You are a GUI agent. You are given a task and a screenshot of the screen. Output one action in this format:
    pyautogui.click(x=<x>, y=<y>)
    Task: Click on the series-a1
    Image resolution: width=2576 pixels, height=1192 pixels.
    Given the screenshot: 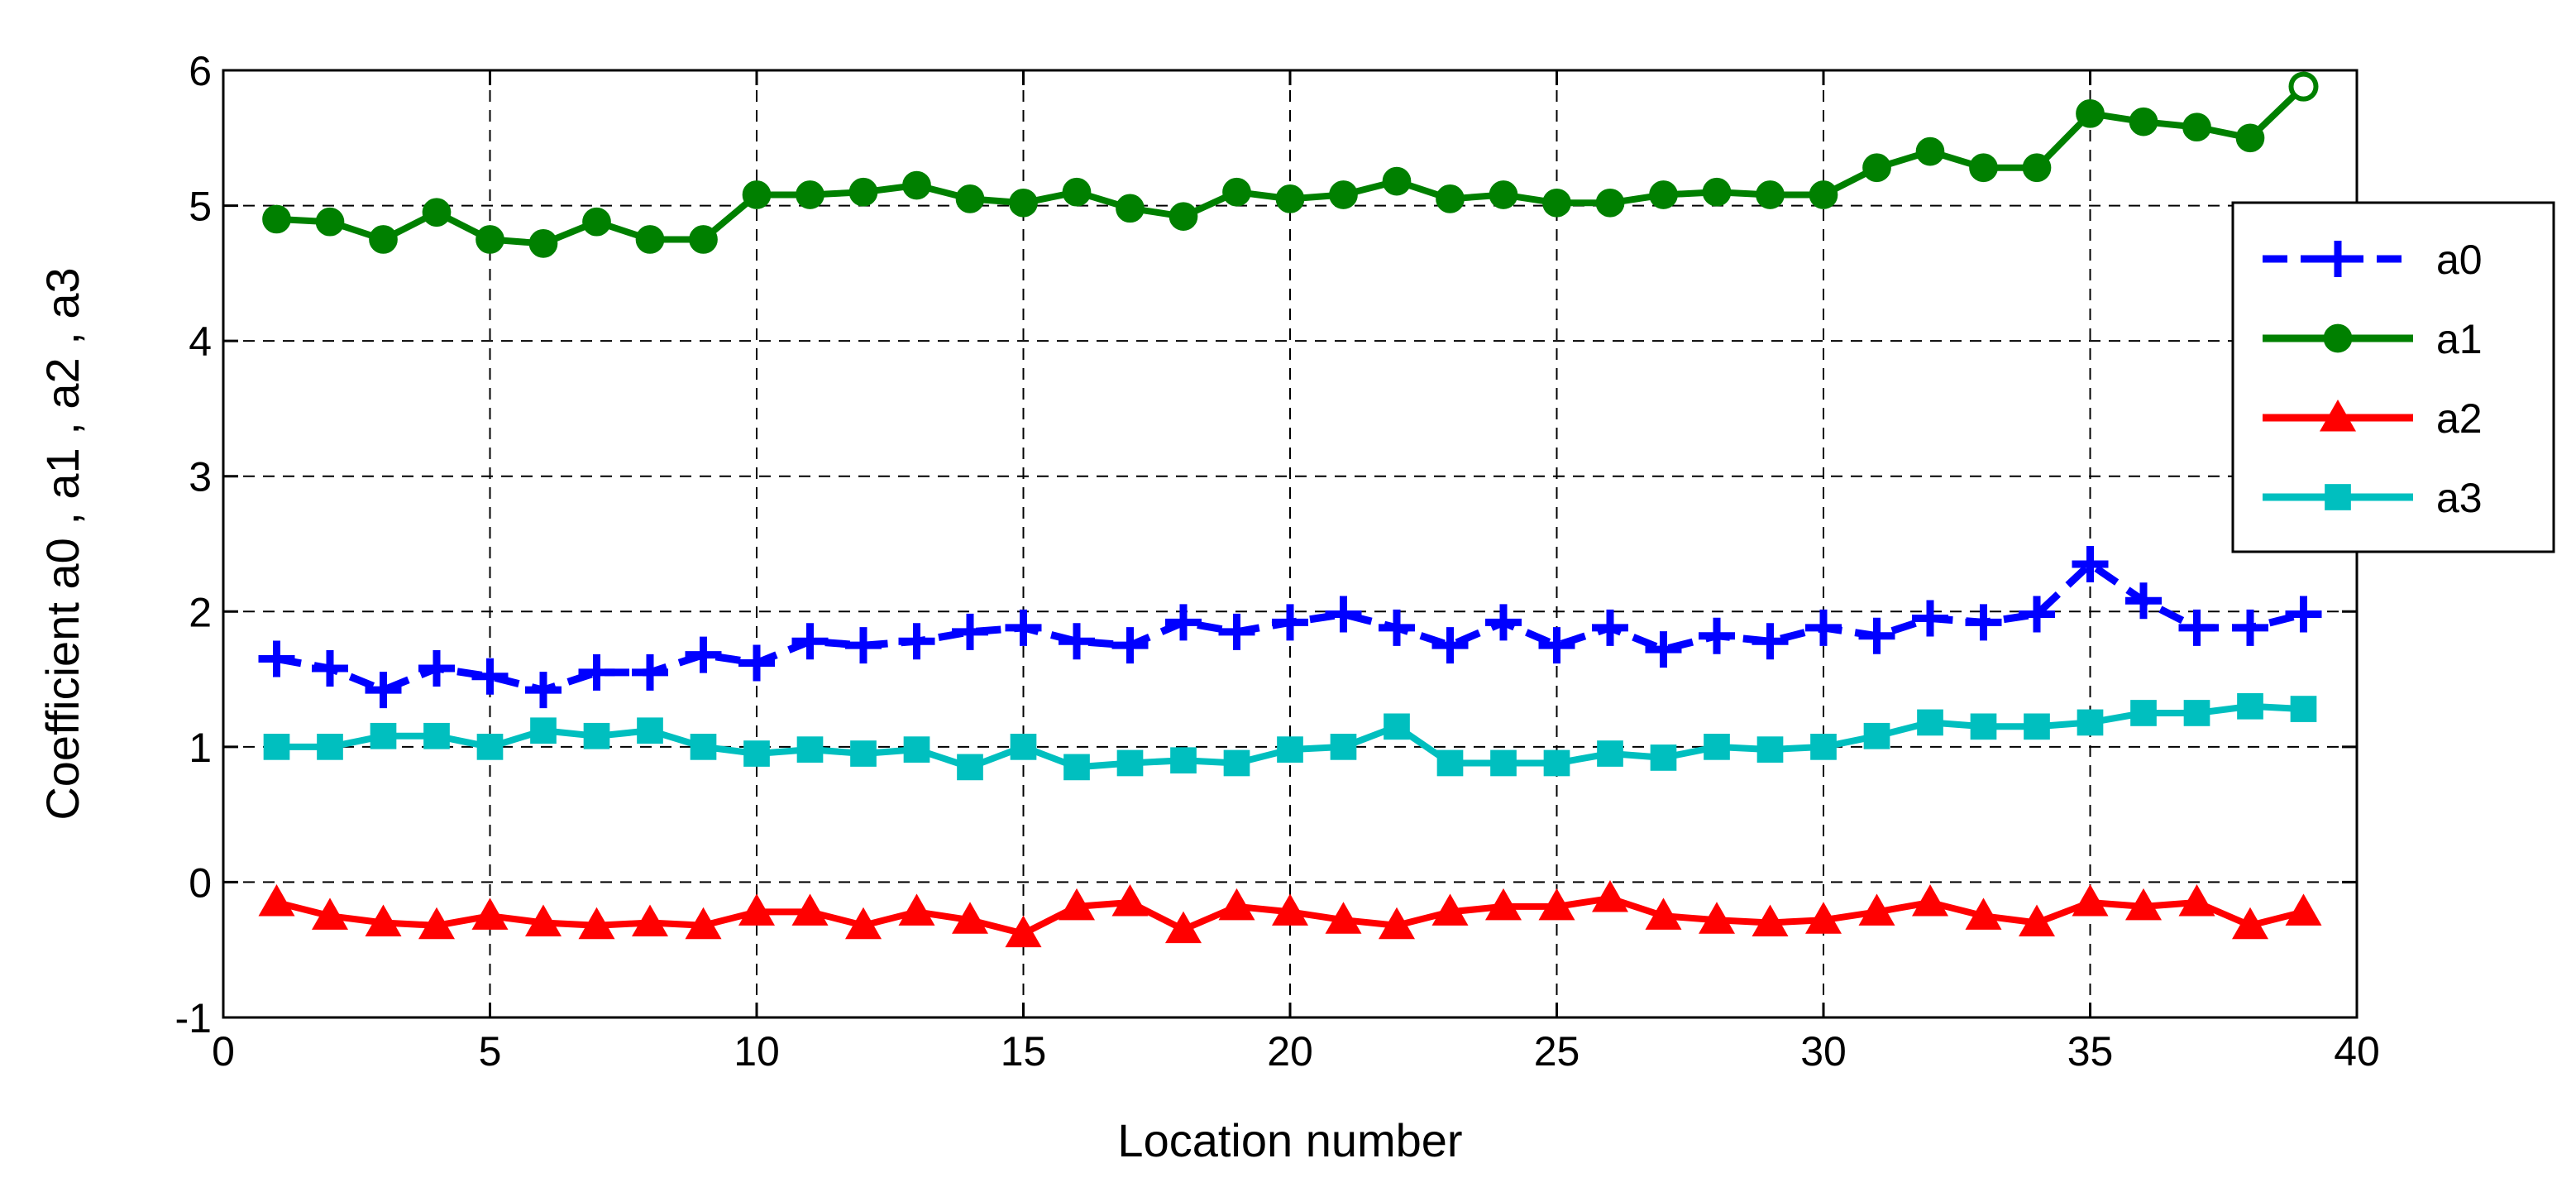 What is the action you would take?
    pyautogui.click(x=1290, y=164)
    